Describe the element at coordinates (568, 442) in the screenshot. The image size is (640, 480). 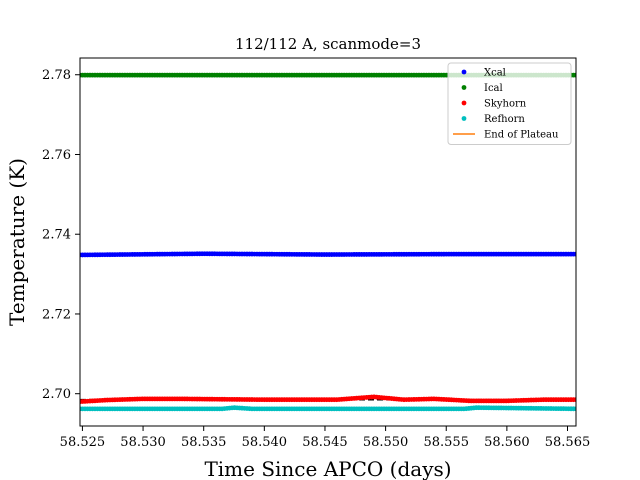
I see `x-tick-label: 58.565` at that location.